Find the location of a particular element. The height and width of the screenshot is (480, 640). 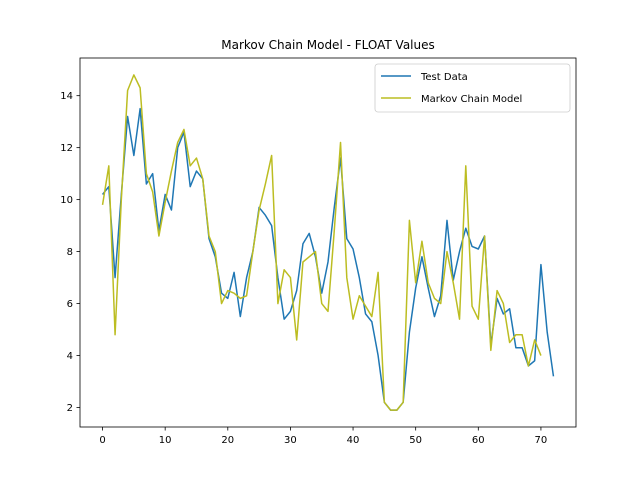

y-tick-label: 14 is located at coordinates (66, 96).